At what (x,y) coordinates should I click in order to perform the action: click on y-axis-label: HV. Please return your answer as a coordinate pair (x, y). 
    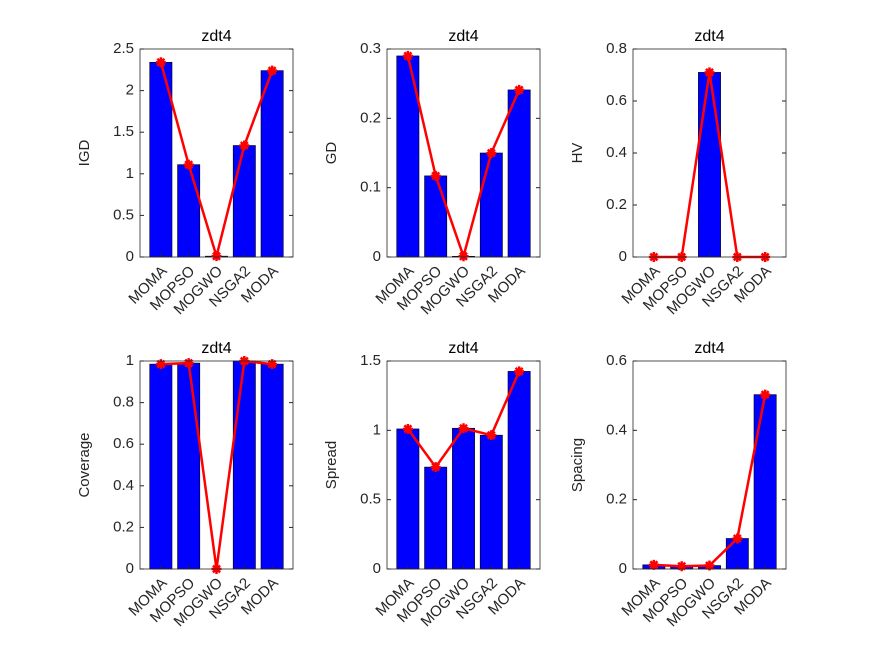
    Looking at the image, I should click on (577, 153).